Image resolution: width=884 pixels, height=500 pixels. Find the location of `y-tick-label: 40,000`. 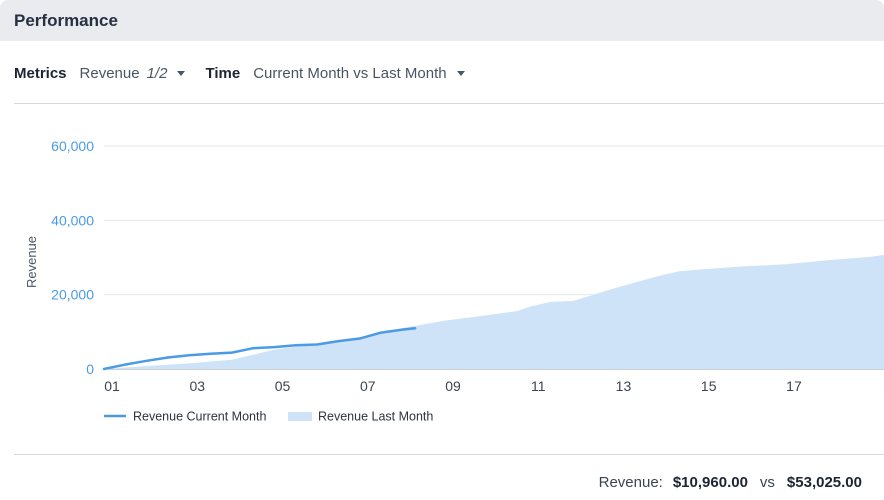

y-tick-label: 40,000 is located at coordinates (72, 220).